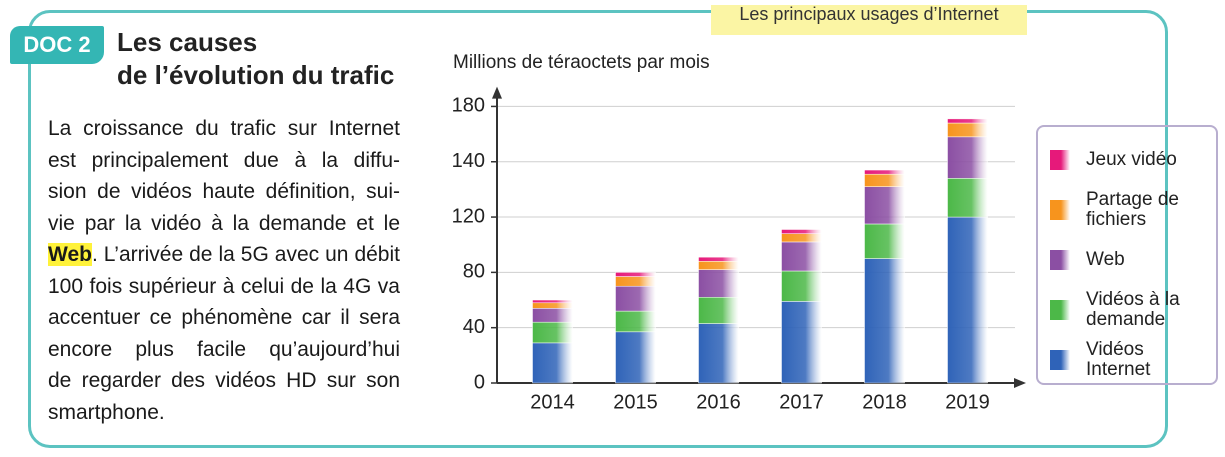 This screenshot has width=1225, height=457. I want to click on title-line: de l’évolution du trafic, so click(256, 75).